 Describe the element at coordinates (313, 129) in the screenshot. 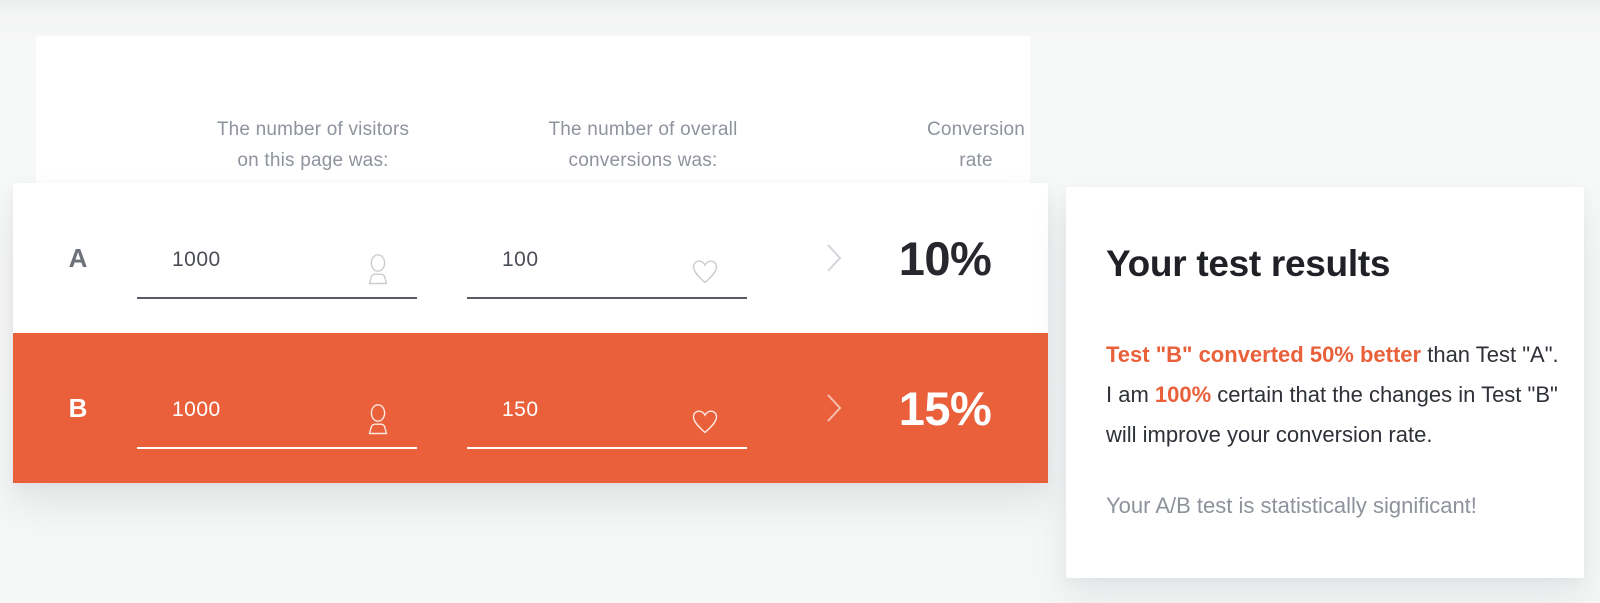

I see `visitors-header-line1: The number of visitors` at that location.